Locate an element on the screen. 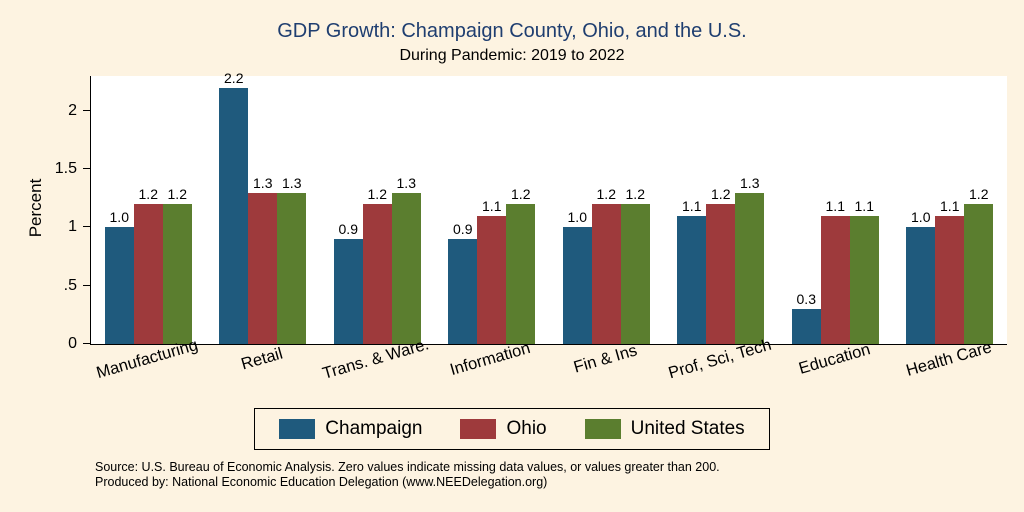 The width and height of the screenshot is (1024, 512). legend-label: Champaign is located at coordinates (374, 428).